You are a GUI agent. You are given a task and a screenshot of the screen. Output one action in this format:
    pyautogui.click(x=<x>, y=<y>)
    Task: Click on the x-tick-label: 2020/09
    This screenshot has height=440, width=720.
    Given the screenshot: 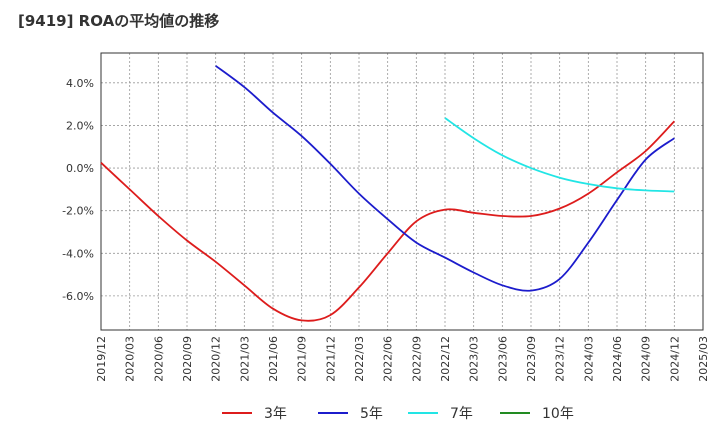 What is the action you would take?
    pyautogui.click(x=187, y=359)
    